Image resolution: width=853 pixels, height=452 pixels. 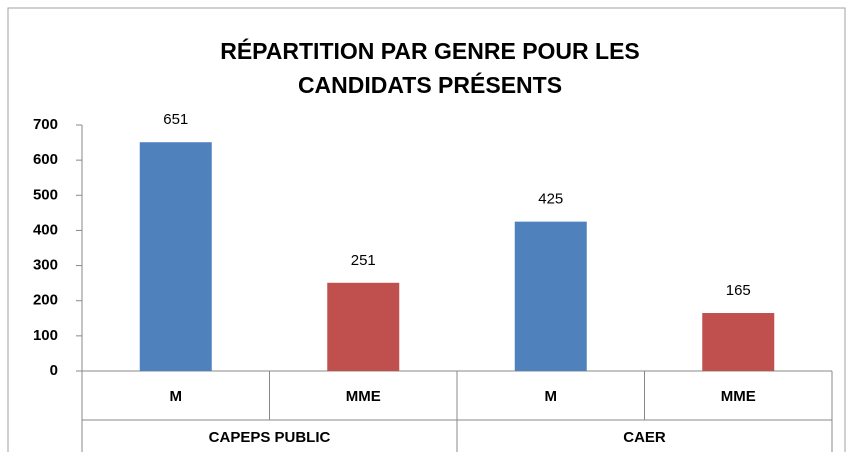 What do you see at coordinates (270, 437) in the screenshot?
I see `group-label: CAPEPS PUBLIC` at bounding box center [270, 437].